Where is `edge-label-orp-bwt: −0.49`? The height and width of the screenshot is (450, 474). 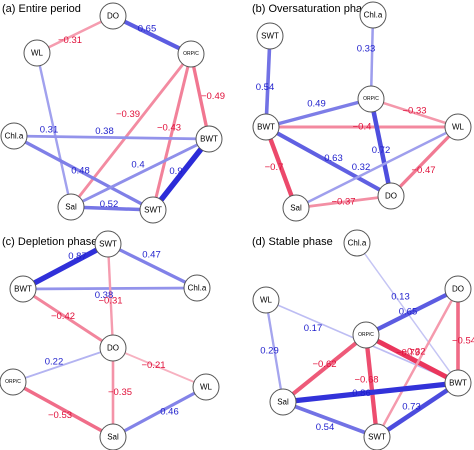 edge-label-orp-bwt: −0.49 is located at coordinates (213, 96).